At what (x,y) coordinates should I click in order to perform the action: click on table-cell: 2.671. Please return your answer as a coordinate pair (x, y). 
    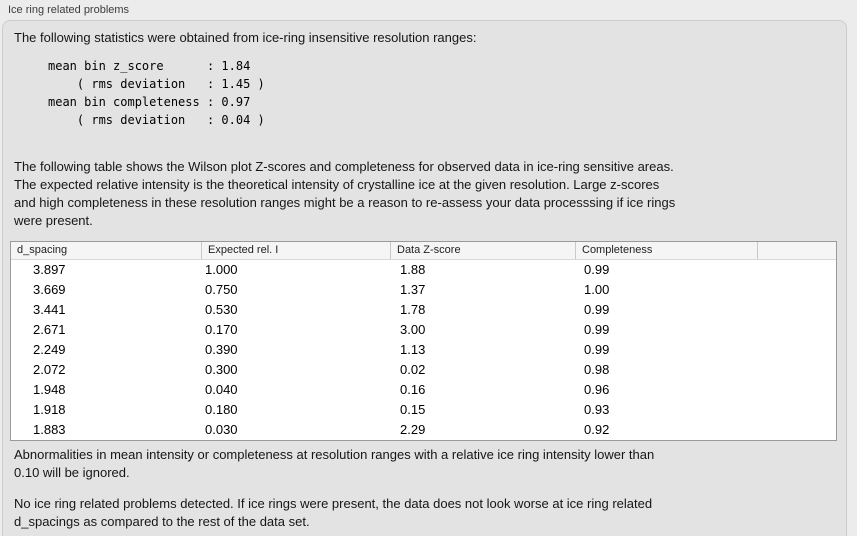
    Looking at the image, I should click on (49, 329).